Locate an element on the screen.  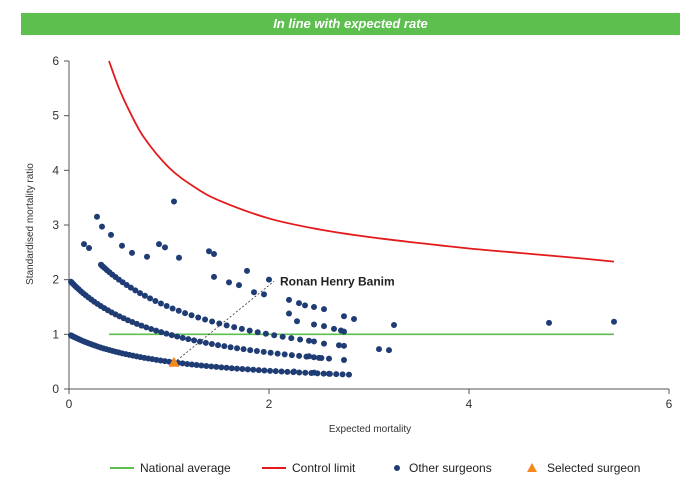
y-tick-label: 6 is located at coordinates (55, 61).